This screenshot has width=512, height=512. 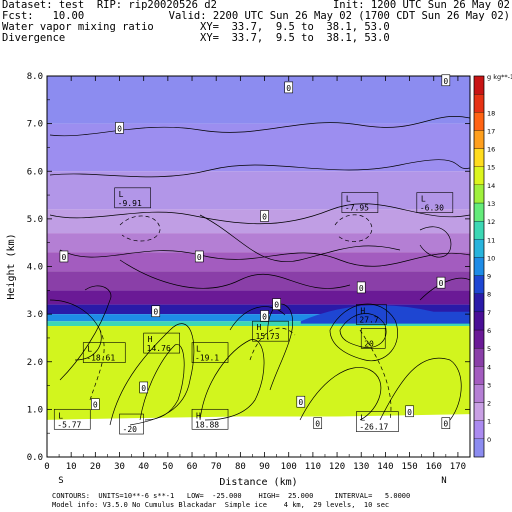 I want to click on colorbar-label: 13, so click(x=491, y=204).